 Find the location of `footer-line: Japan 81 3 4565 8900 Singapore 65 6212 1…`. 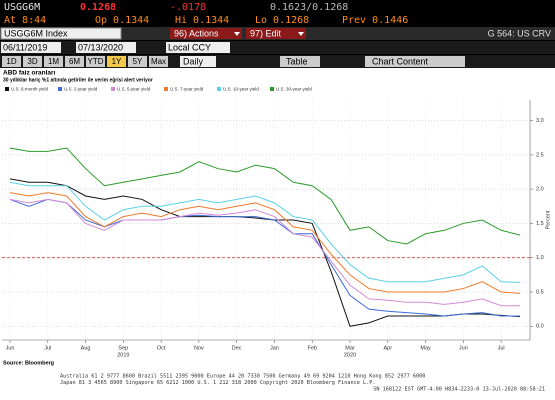

footer-line: Japan 81 3 4565 8900 Singapore 65 6212 1… is located at coordinates (217, 383).